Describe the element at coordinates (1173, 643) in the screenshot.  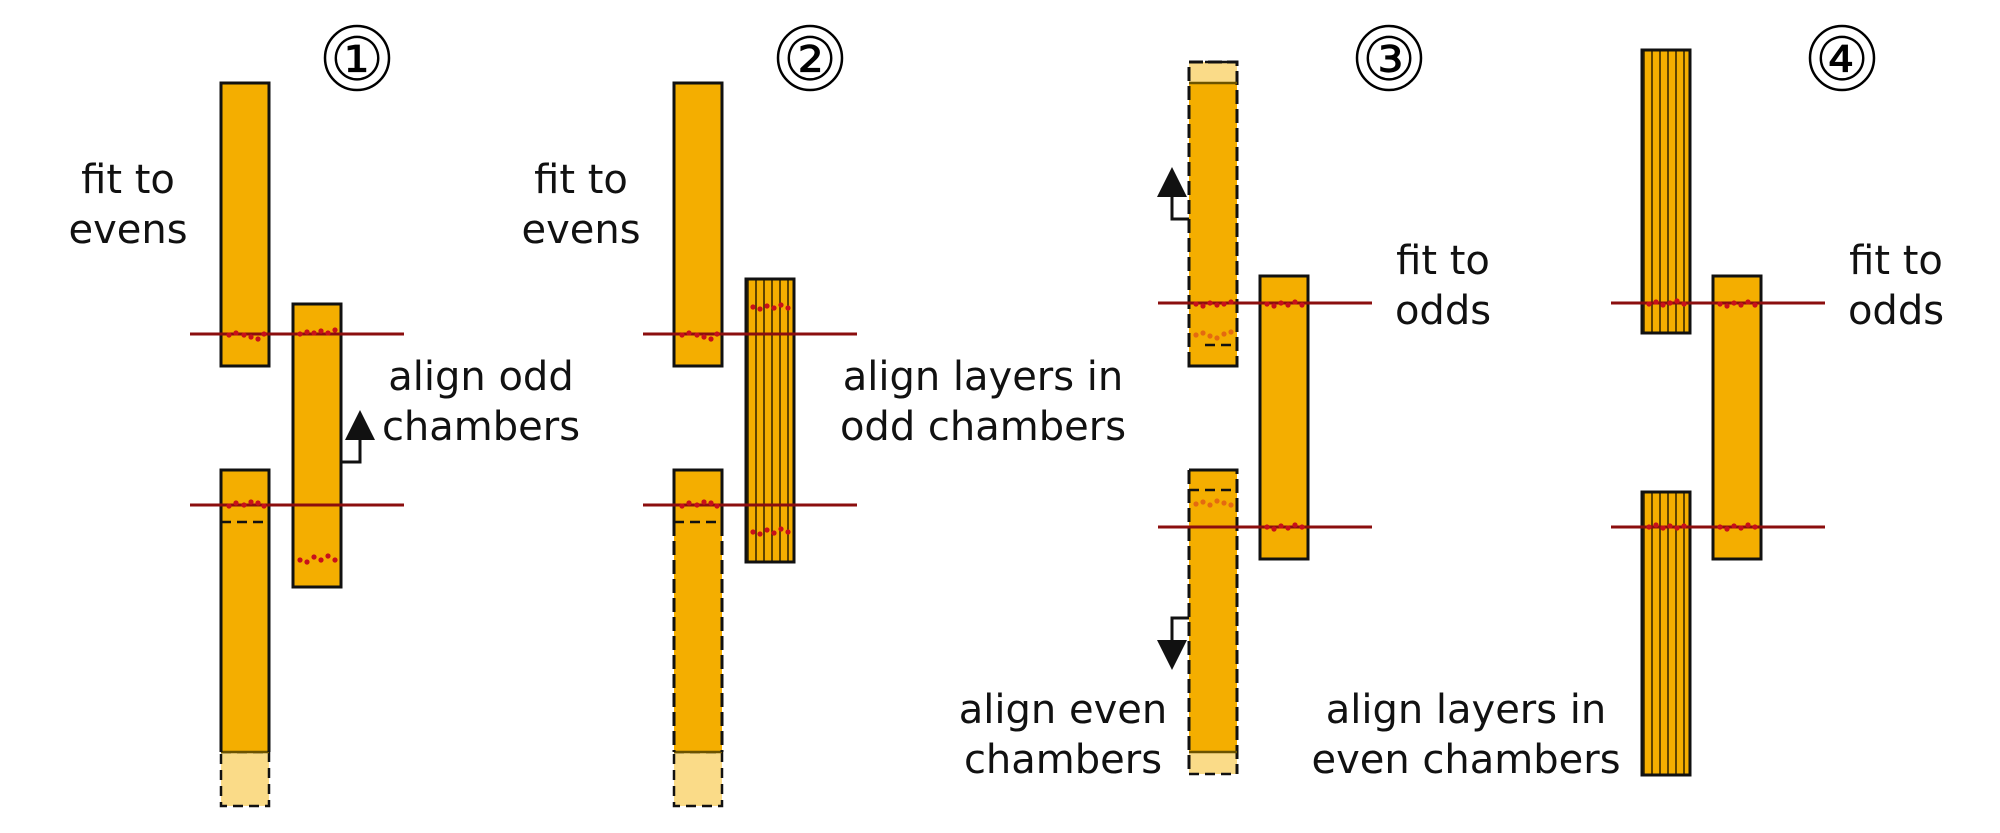
I see `down-arrow-icon` at that location.